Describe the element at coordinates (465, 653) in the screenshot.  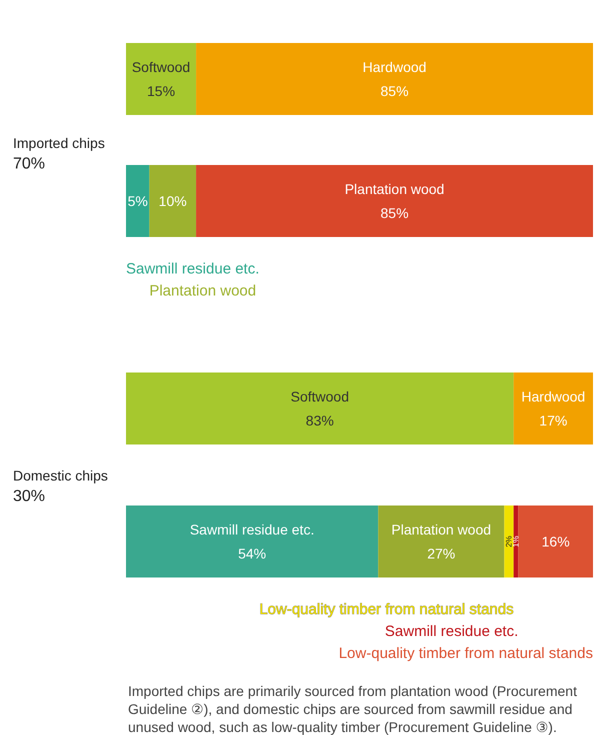
I see `text: Low-quality timber from natural stands` at that location.